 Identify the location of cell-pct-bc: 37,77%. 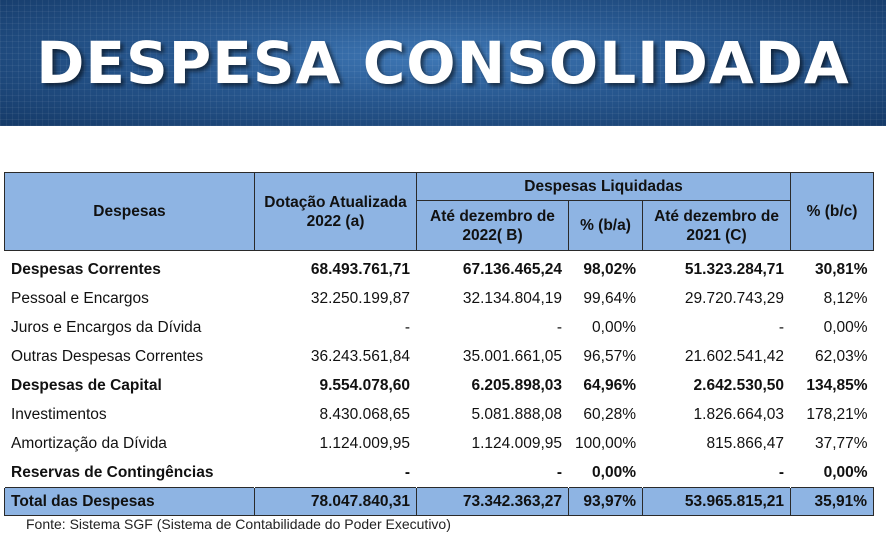
(841, 443).